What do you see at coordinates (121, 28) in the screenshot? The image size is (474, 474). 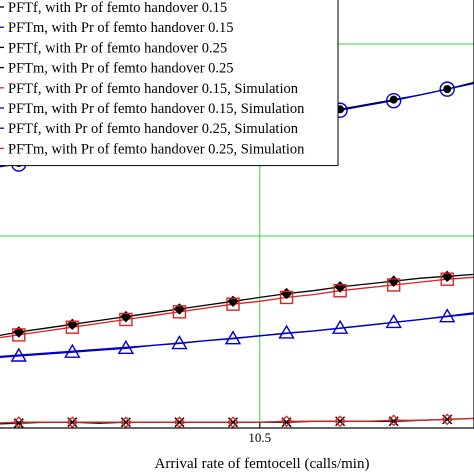 I see `legend-entry: PFTm, with Pr of femto handover 0.15` at bounding box center [121, 28].